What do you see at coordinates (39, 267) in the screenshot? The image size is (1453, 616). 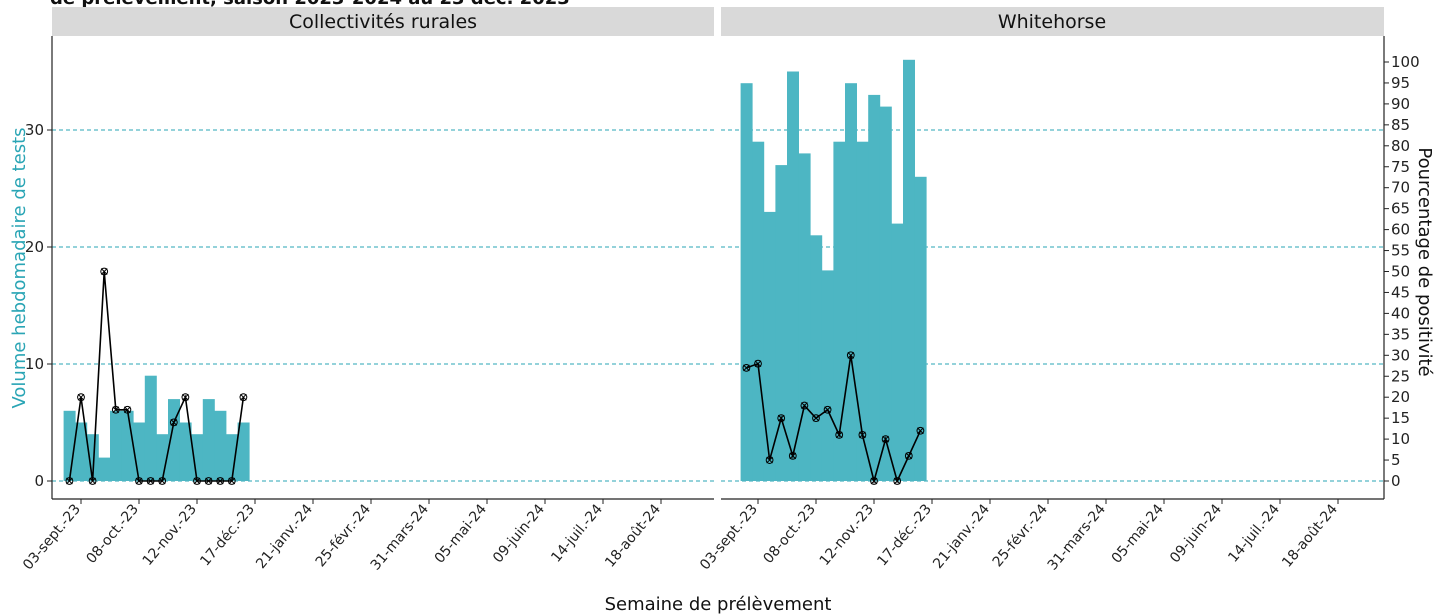 I see `y-axis-left: 0 10 20 30` at bounding box center [39, 267].